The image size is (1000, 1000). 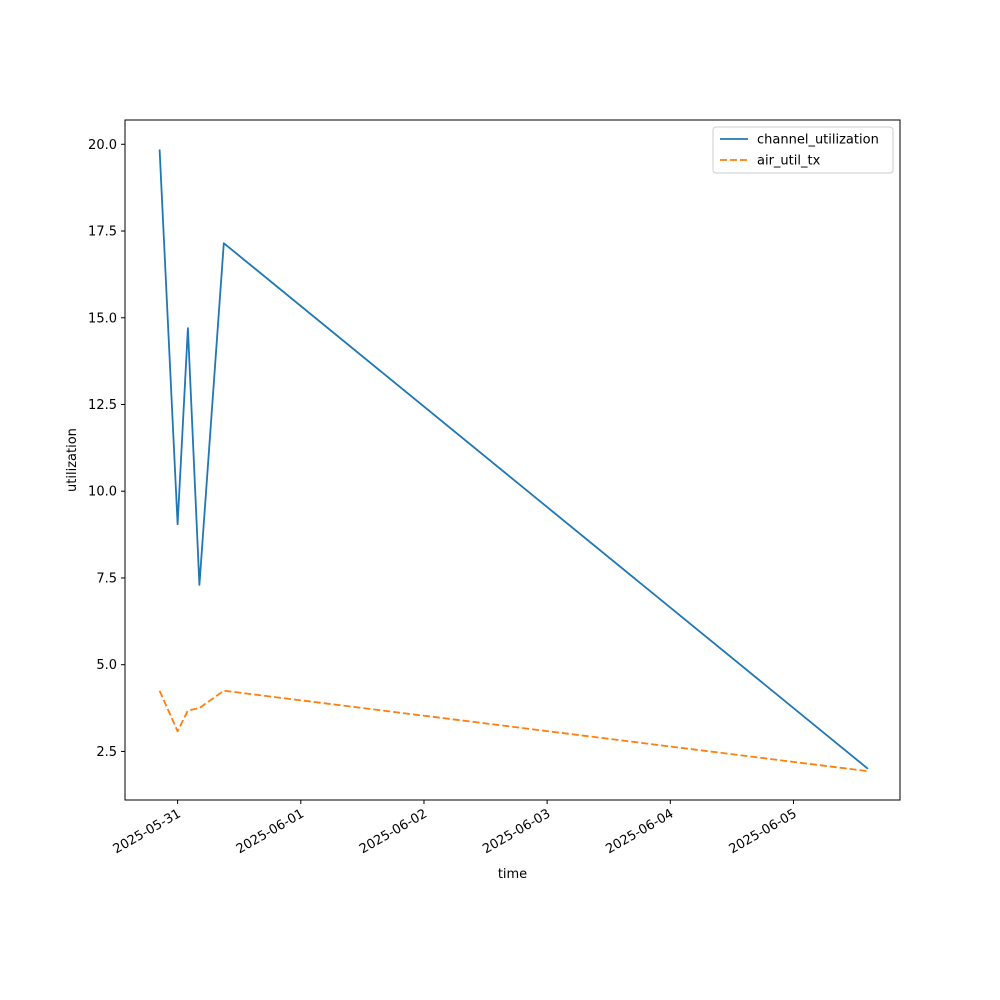 What do you see at coordinates (102, 492) in the screenshot?
I see `y-tick-label: 10.0` at bounding box center [102, 492].